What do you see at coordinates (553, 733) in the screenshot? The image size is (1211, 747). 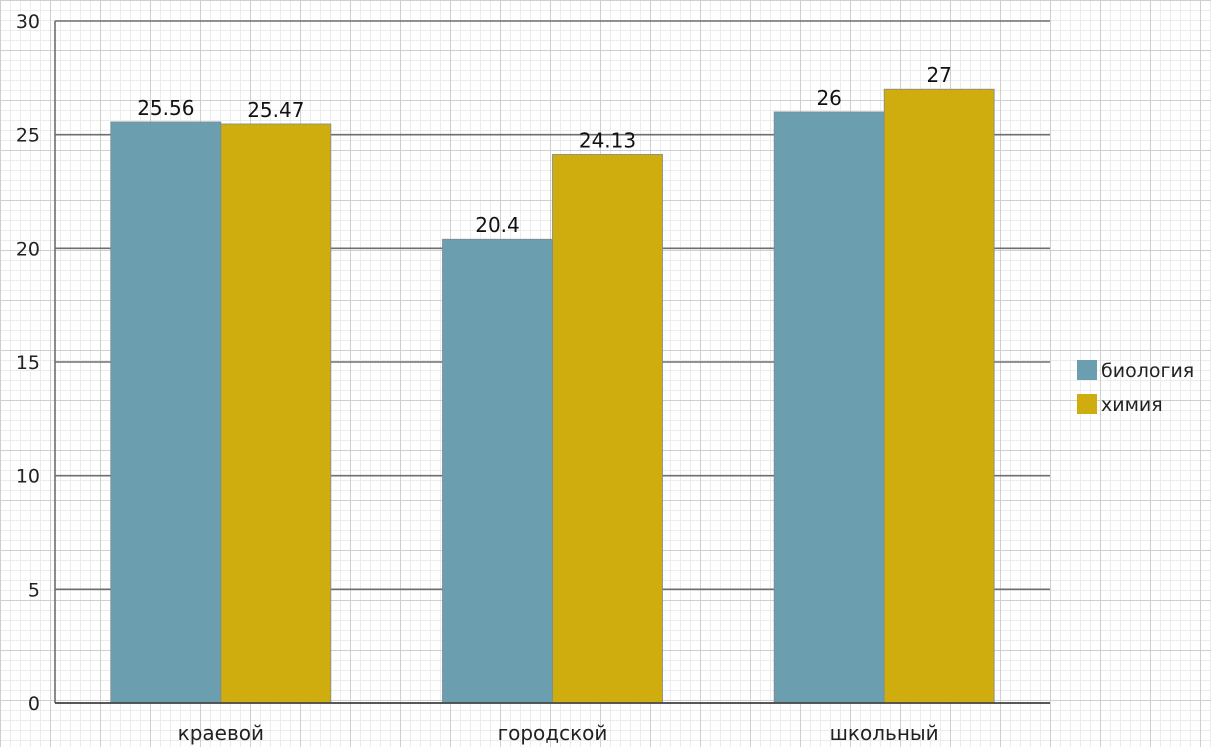 I see `x-tick-label: городской` at bounding box center [553, 733].